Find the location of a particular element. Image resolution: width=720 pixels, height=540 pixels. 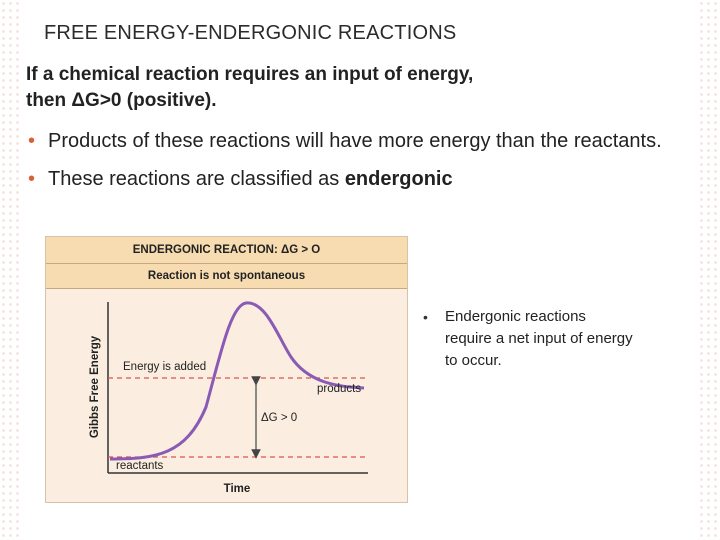

x-axis-label: Time is located at coordinates (237, 489).